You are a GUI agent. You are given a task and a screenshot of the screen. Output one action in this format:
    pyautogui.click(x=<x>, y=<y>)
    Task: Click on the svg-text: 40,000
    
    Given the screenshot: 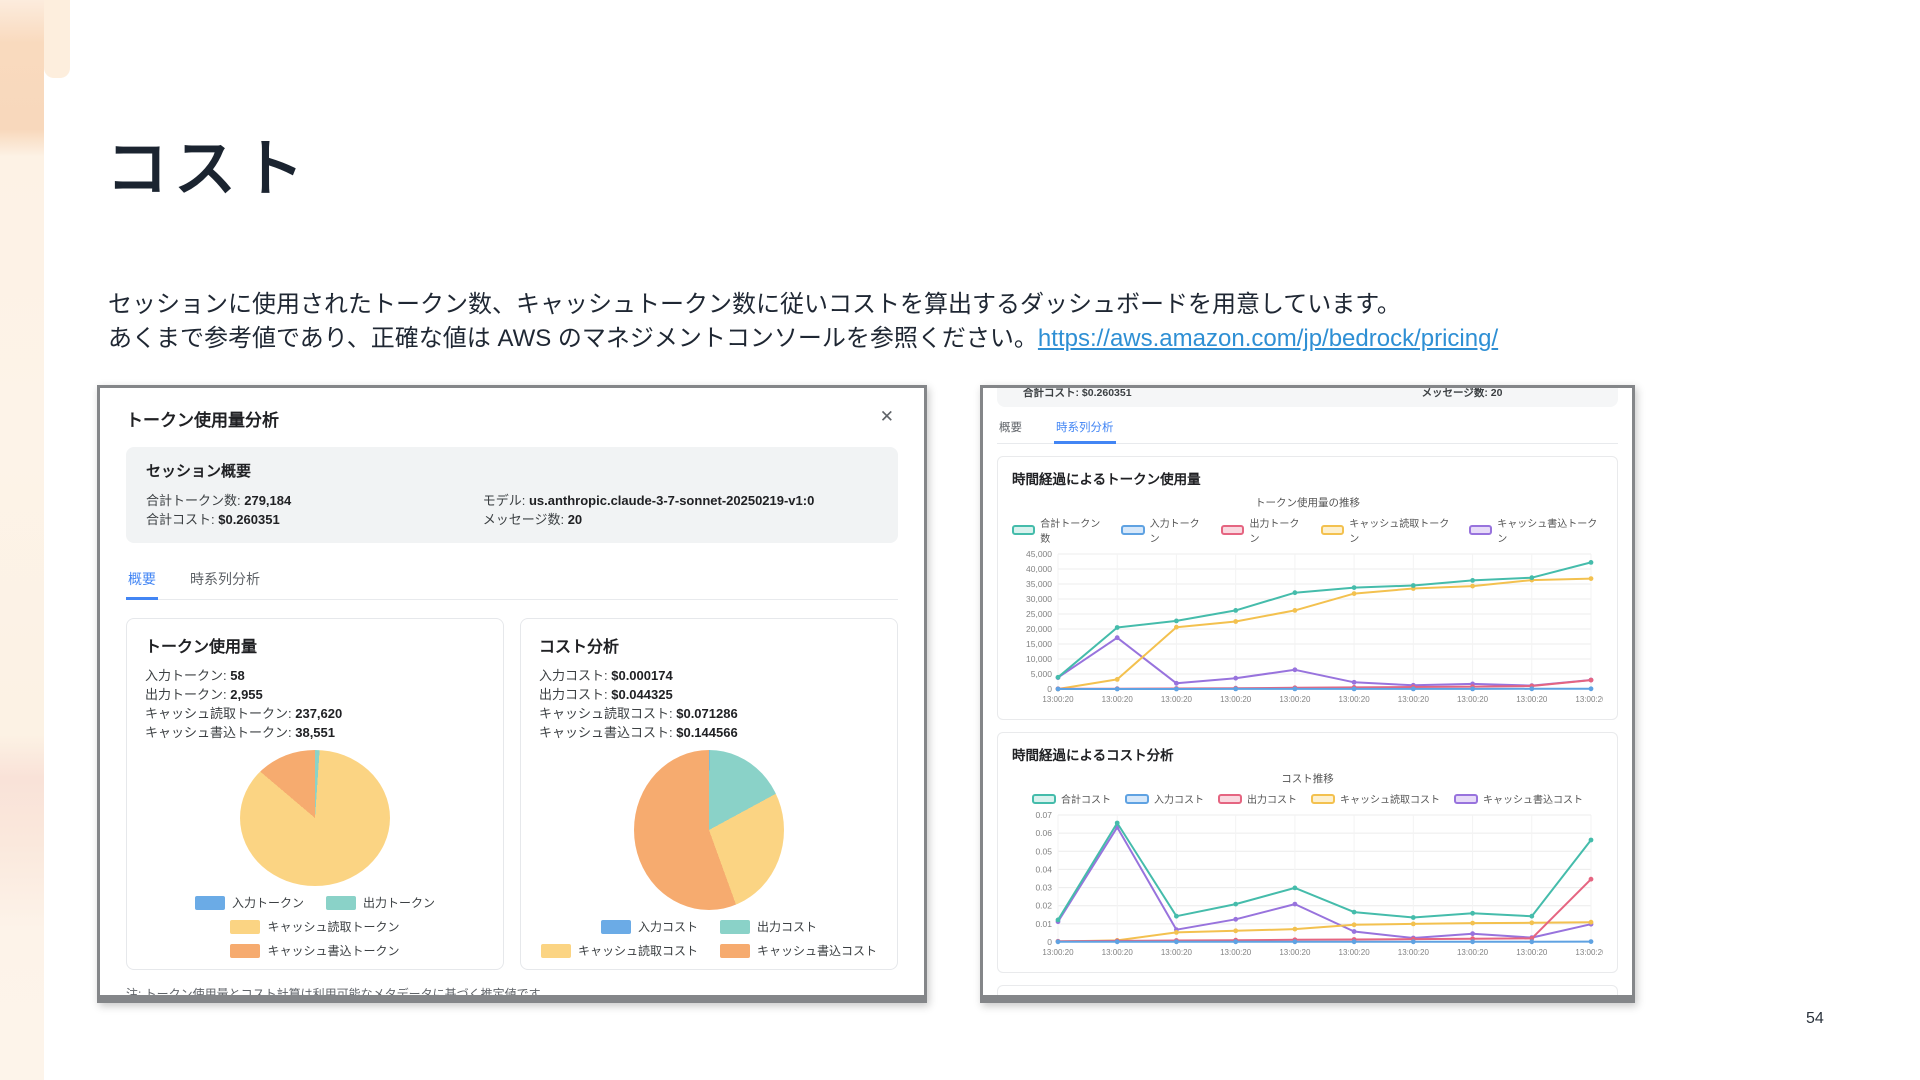 What is the action you would take?
    pyautogui.click(x=1039, y=569)
    